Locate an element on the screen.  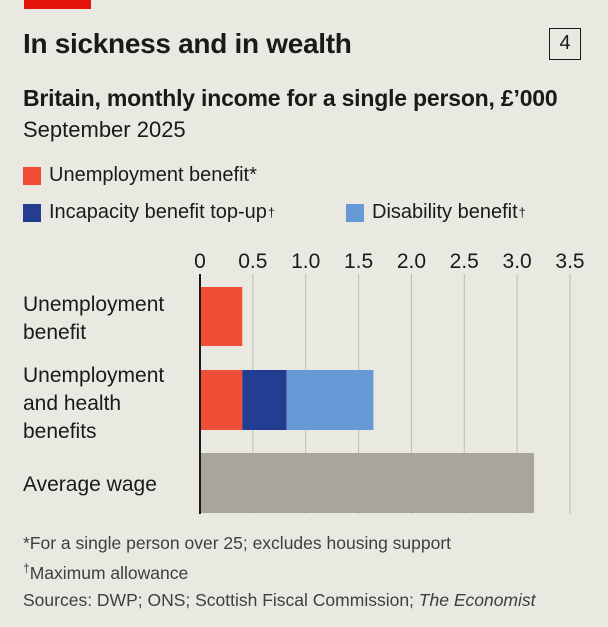
x-tick-label: 0.5 is located at coordinates (252, 261).